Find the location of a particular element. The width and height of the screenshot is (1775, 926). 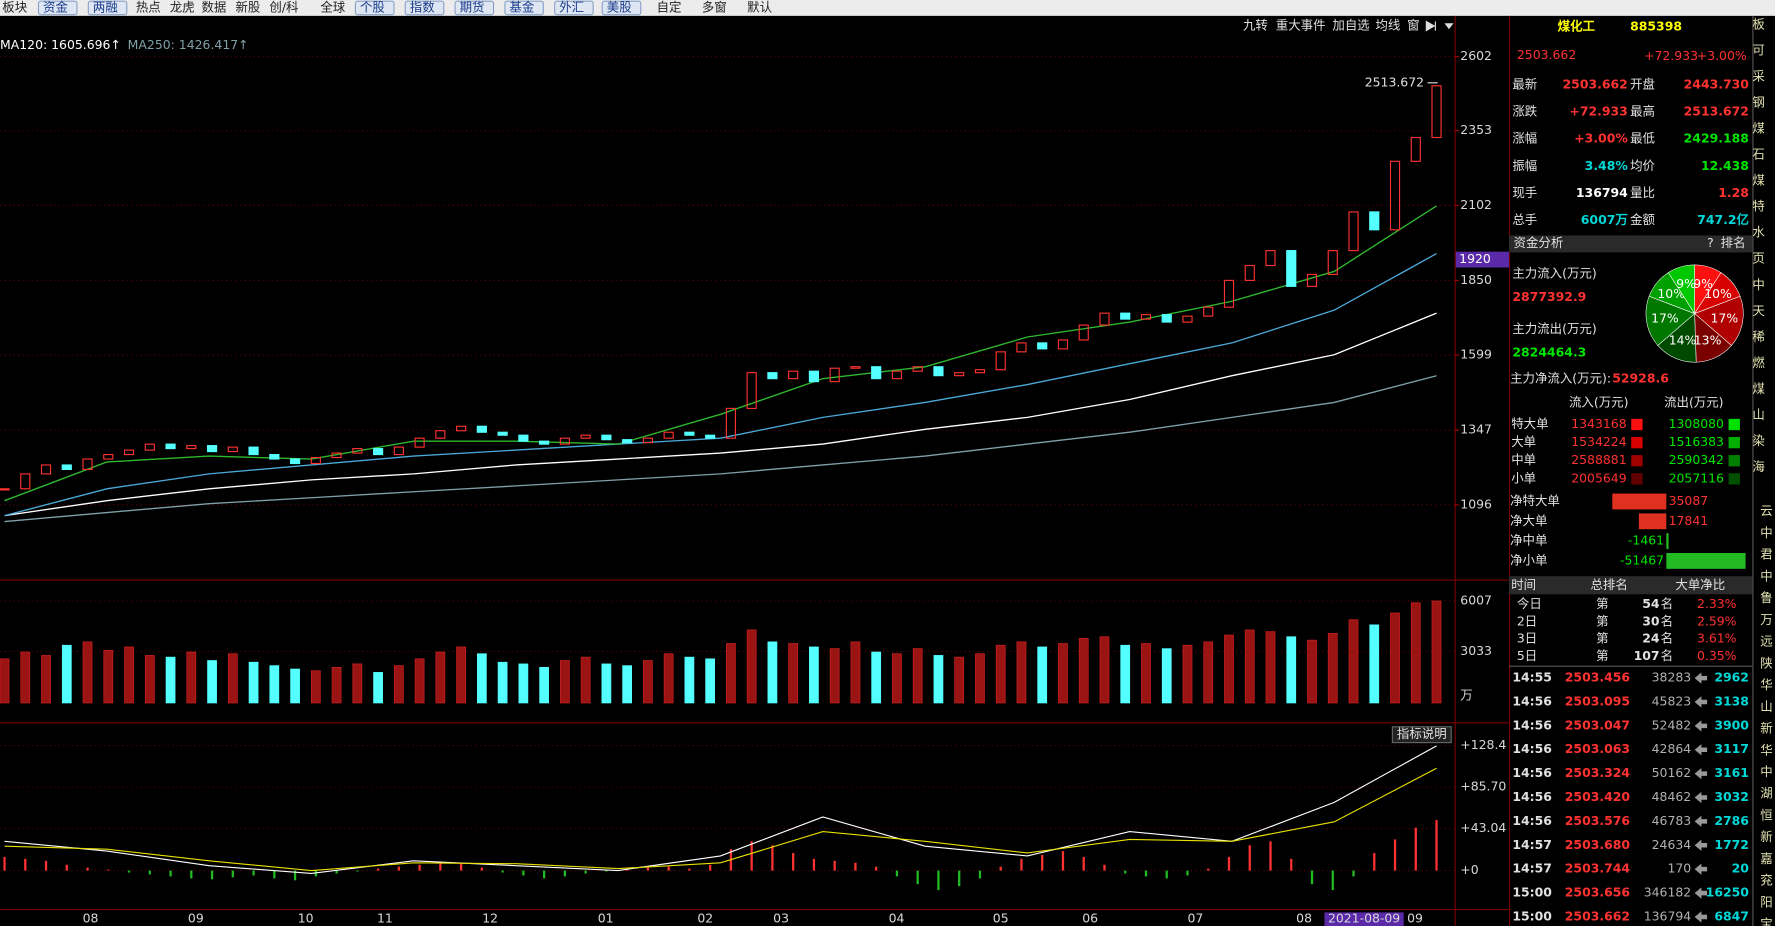

side-item: 板 is located at coordinates (1758, 23).